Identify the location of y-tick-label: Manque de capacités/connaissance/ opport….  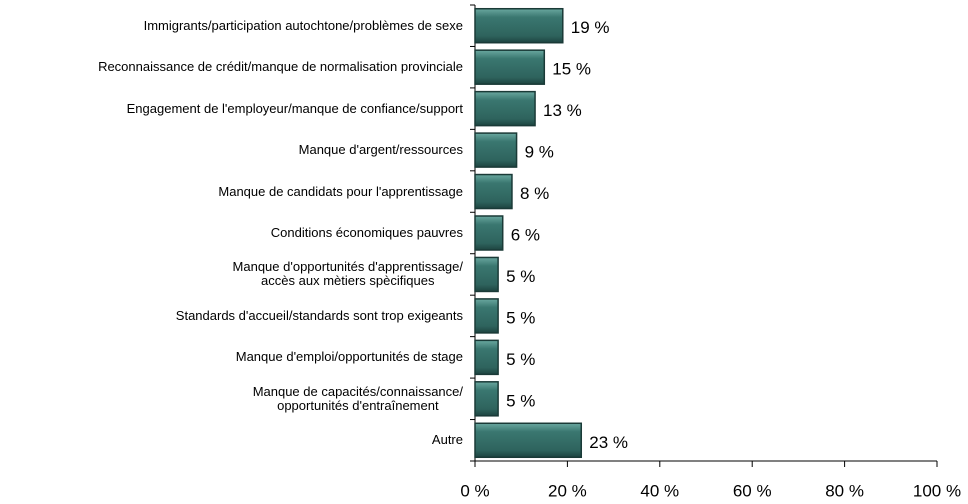
(357, 398).